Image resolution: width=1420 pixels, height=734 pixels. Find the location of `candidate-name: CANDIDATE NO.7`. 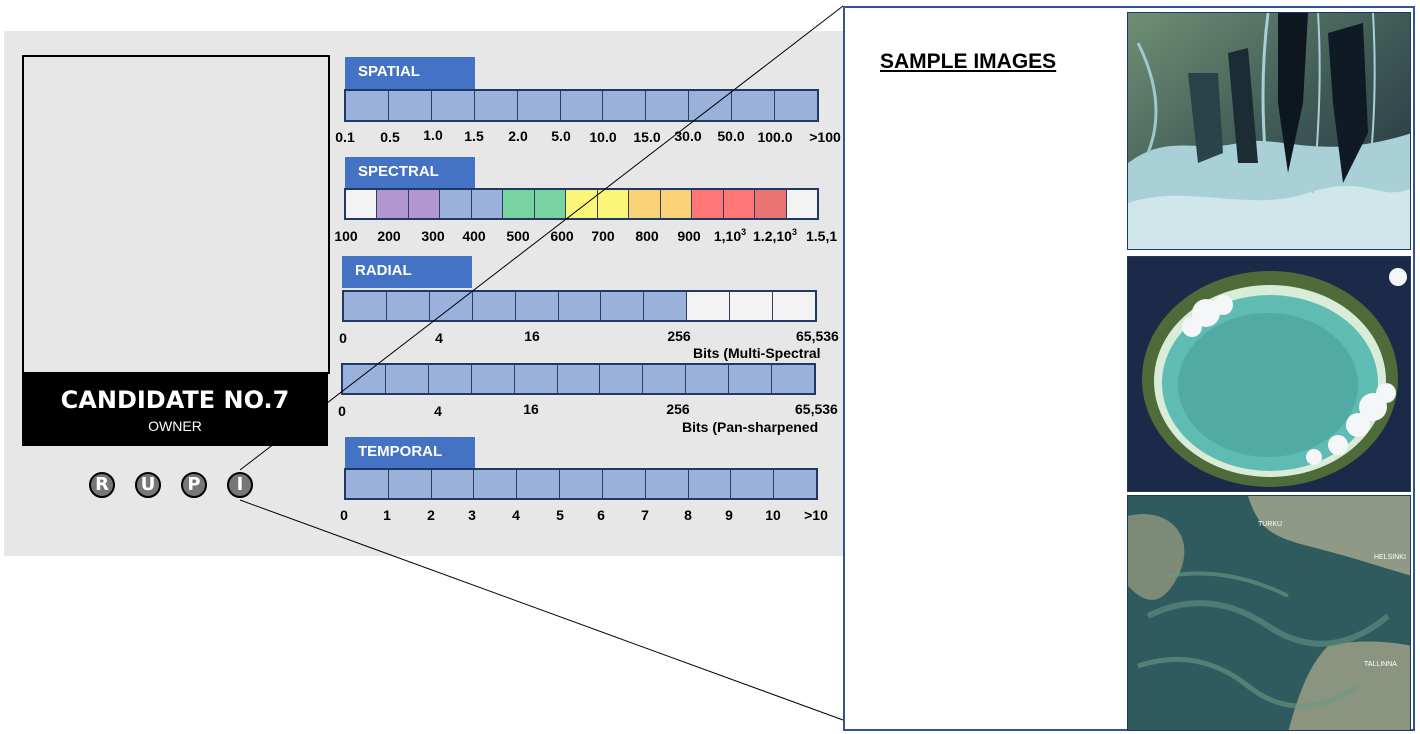

candidate-name: CANDIDATE NO.7 is located at coordinates (175, 400).